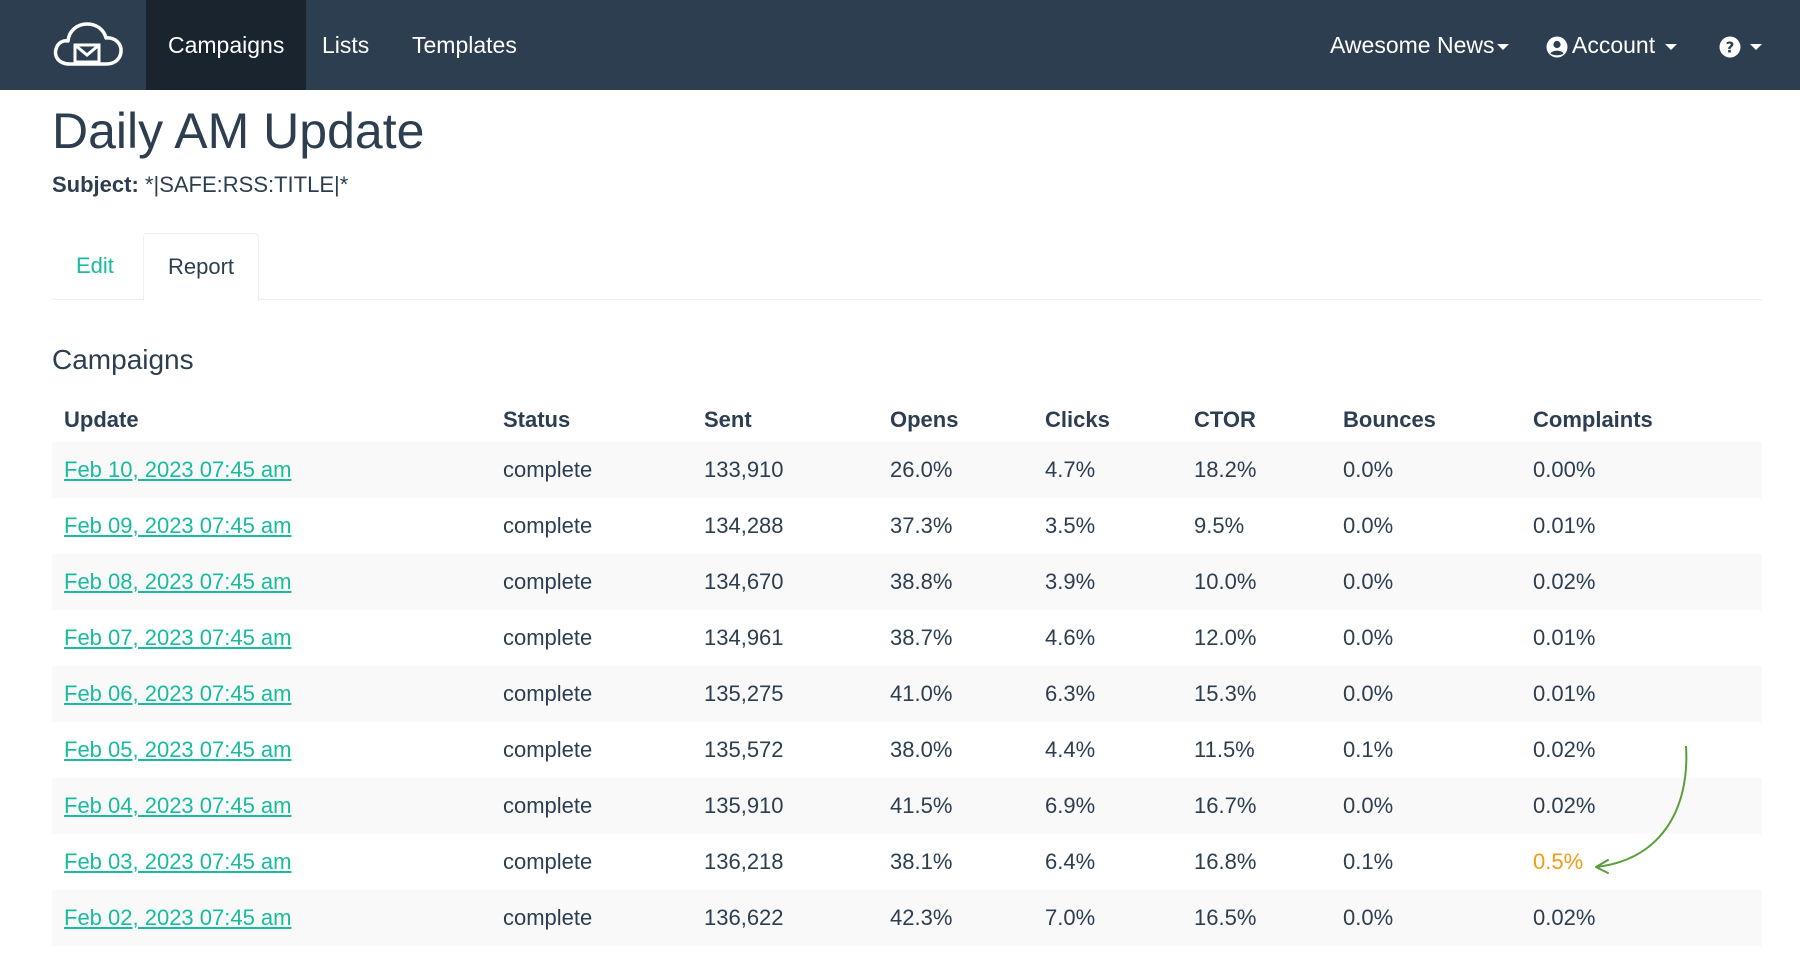  I want to click on account-dropdown: Account, so click(1611, 45).